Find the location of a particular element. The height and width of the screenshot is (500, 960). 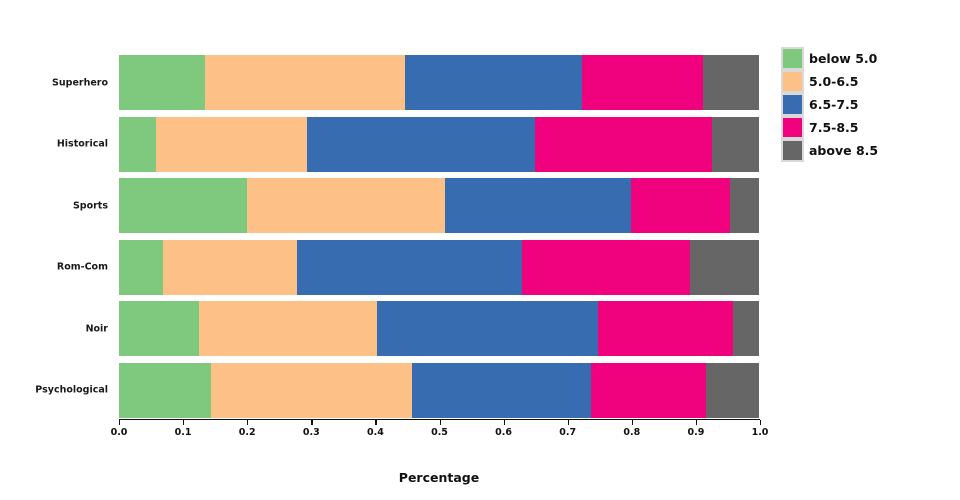

x-tick-label: 0.2 is located at coordinates (247, 432).